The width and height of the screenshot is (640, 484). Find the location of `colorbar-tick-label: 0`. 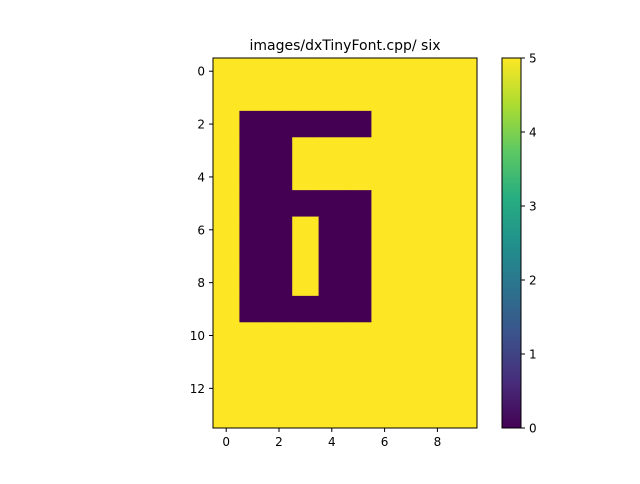

colorbar-tick-label: 0 is located at coordinates (533, 429).